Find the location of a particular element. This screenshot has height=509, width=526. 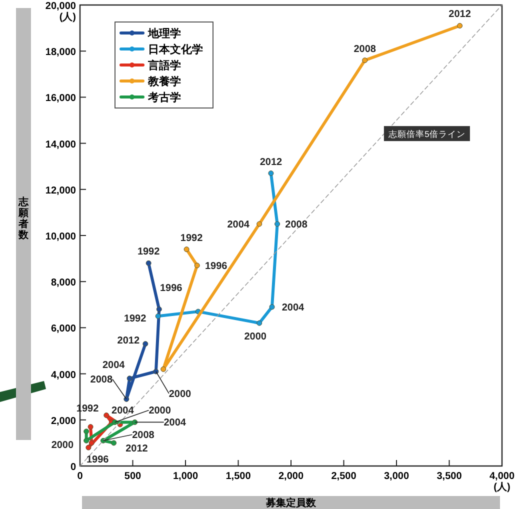

y-axis-title: 志願者数 is located at coordinates (24, 218).